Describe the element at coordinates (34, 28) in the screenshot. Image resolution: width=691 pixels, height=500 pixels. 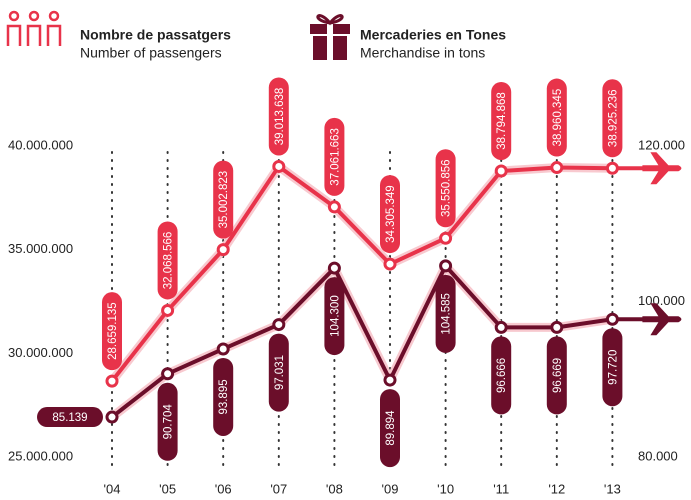
I see `people-icon` at that location.